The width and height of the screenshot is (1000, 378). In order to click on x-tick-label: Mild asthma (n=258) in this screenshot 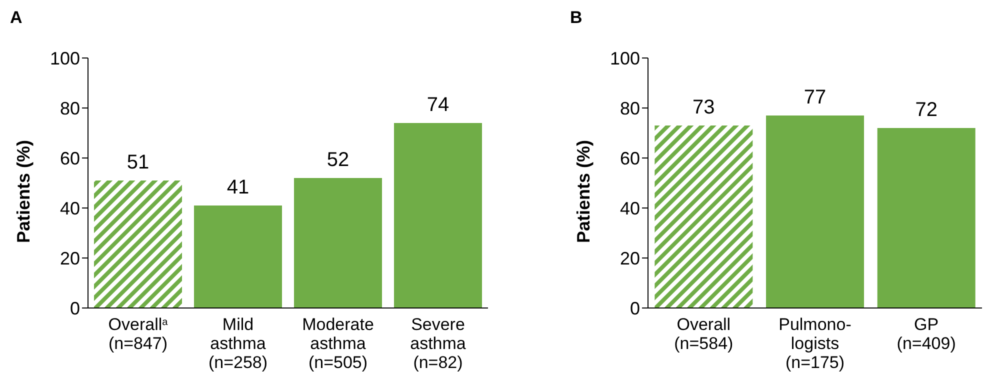, I will do `click(238, 343)`.